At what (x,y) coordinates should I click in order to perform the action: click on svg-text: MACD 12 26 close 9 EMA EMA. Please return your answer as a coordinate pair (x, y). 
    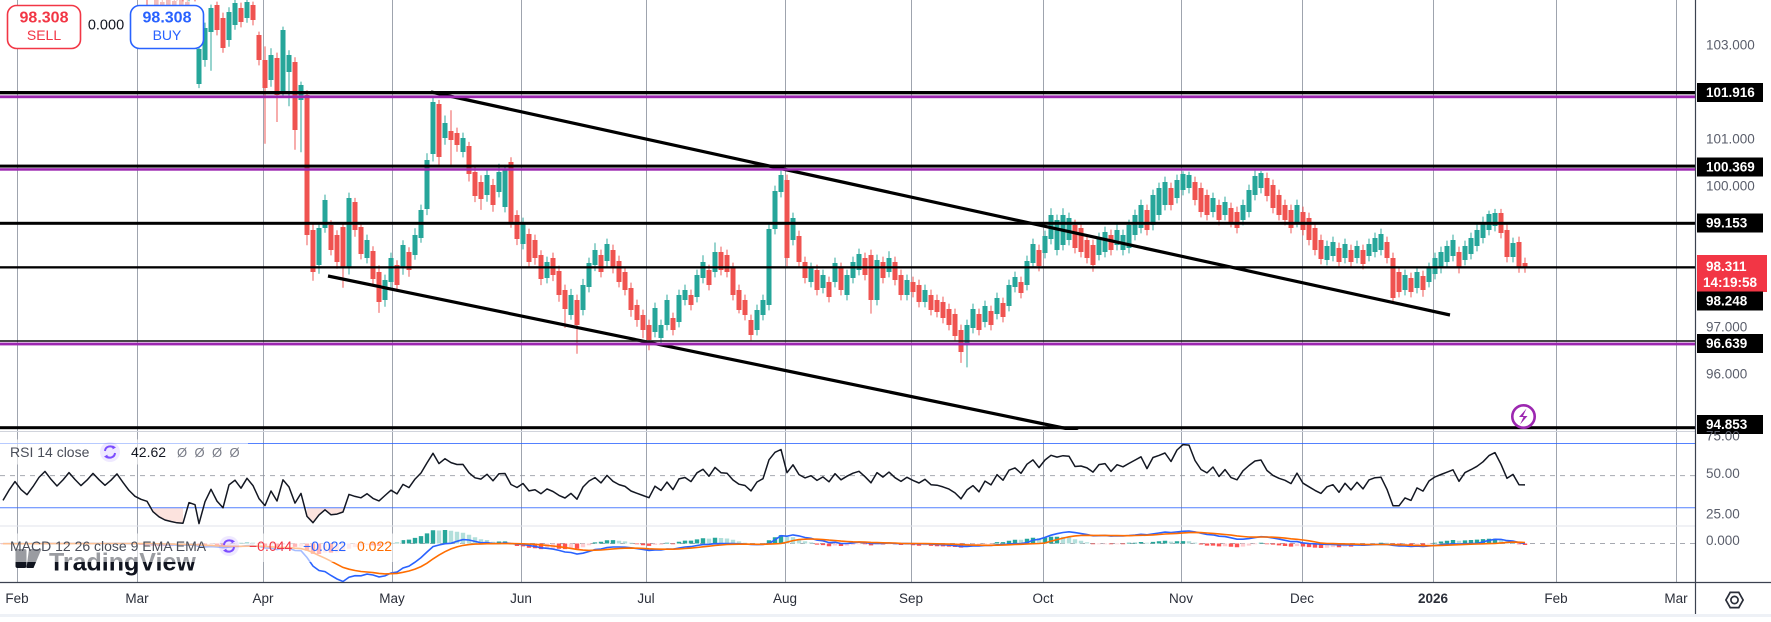
    Looking at the image, I should click on (108, 546).